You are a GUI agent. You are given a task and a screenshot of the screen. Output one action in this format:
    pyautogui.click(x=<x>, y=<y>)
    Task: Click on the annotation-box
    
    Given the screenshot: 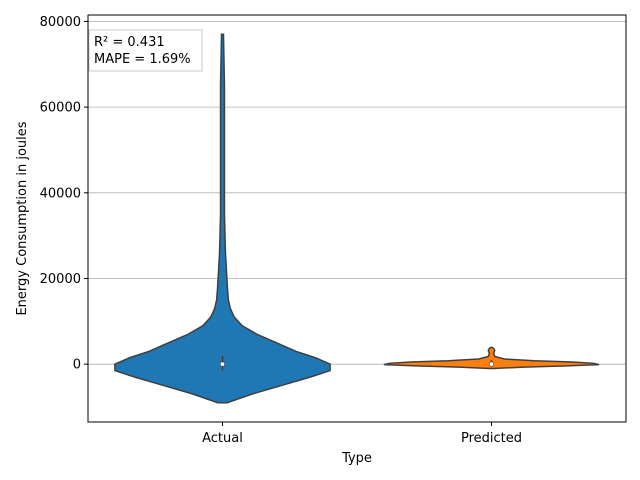 What is the action you would take?
    pyautogui.click(x=145, y=50)
    